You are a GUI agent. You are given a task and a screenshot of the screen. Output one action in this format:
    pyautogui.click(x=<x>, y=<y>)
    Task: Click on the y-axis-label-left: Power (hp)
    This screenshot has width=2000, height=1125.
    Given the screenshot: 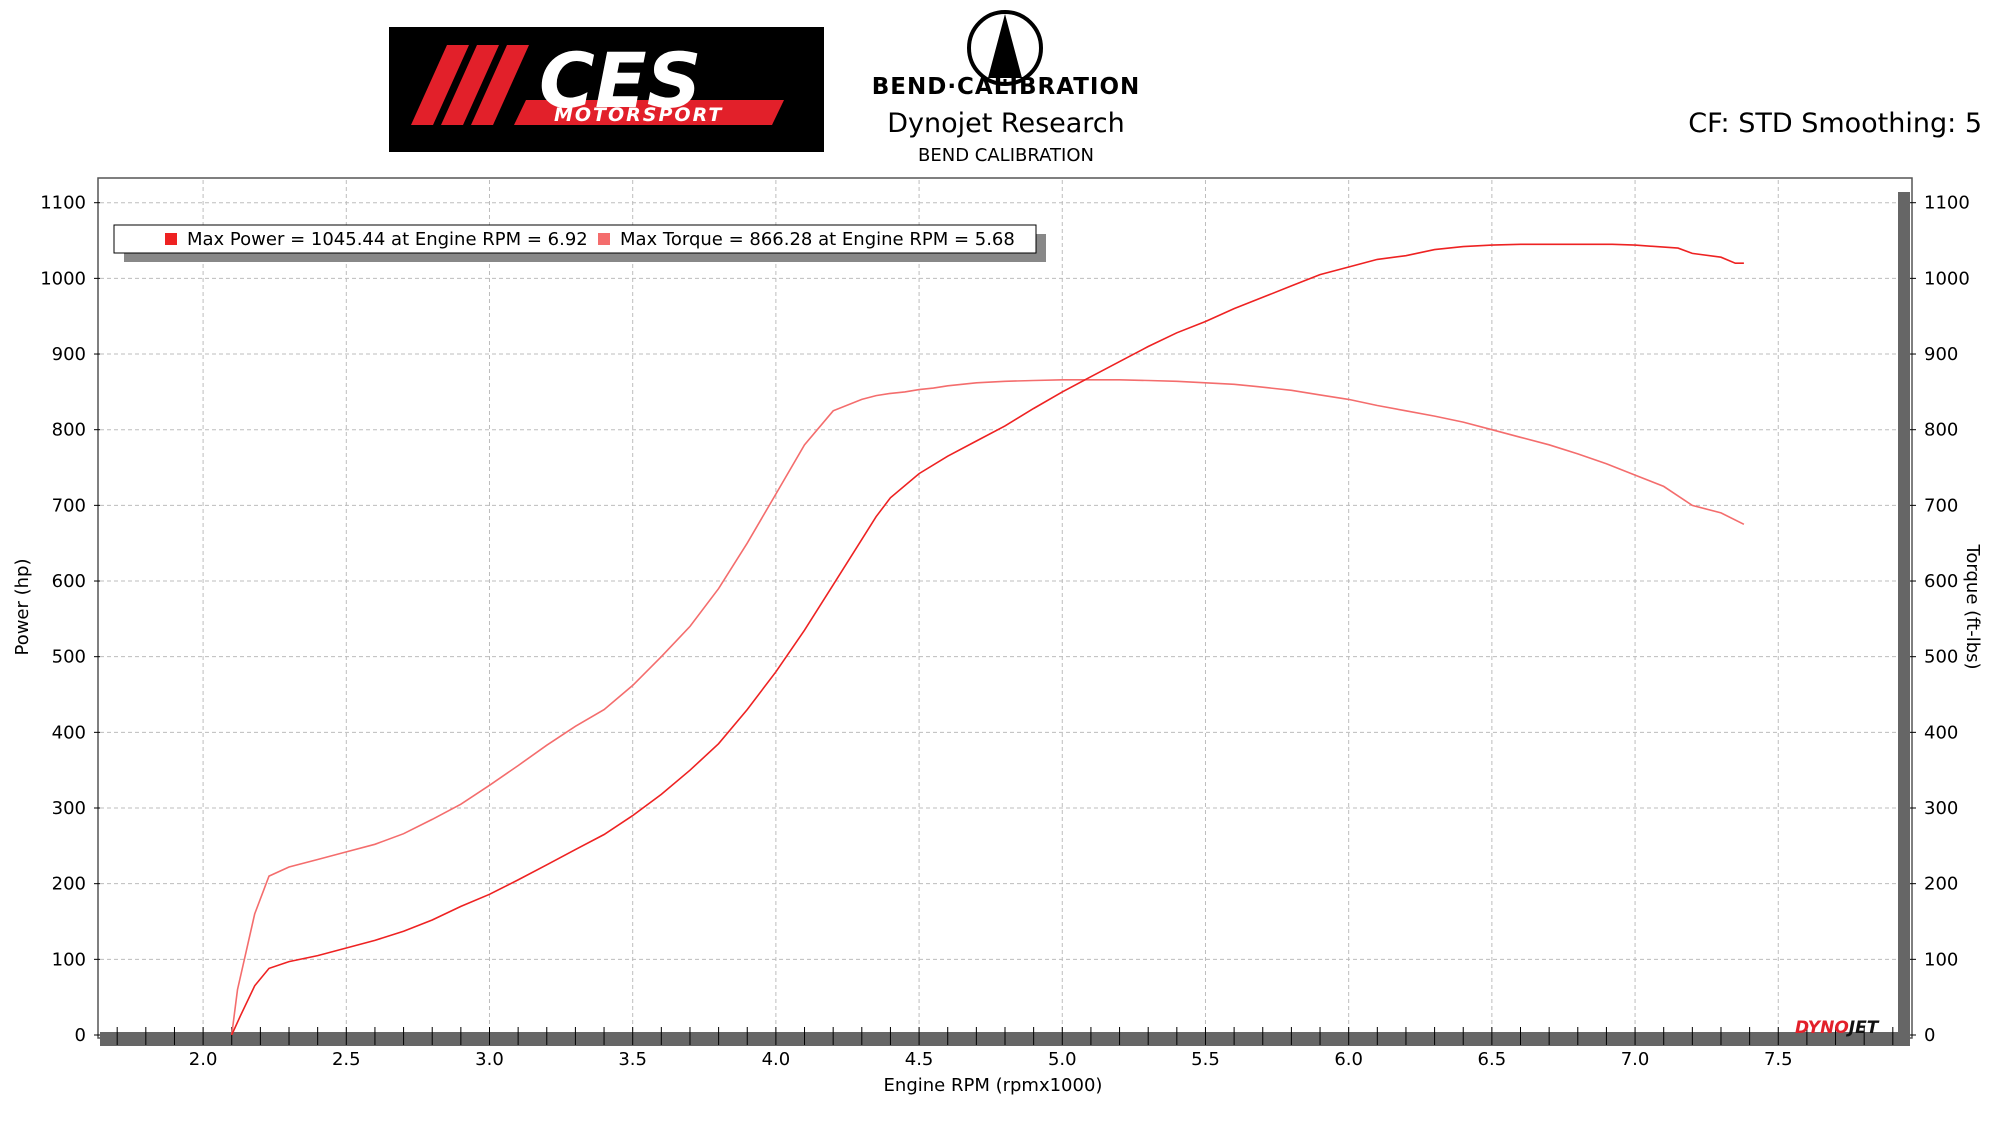 What is the action you would take?
    pyautogui.click(x=22, y=606)
    